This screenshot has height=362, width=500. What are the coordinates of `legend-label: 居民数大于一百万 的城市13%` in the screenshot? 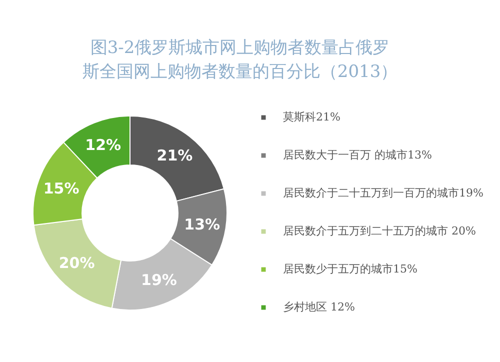 It's located at (357, 155).